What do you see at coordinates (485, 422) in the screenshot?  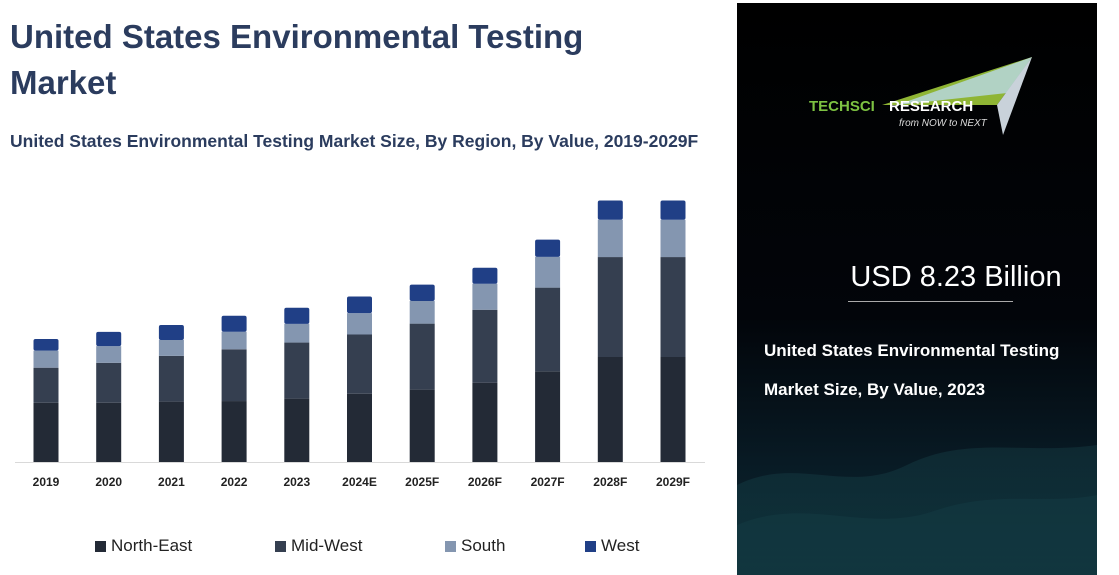 I see `bar-north-east-2026F` at bounding box center [485, 422].